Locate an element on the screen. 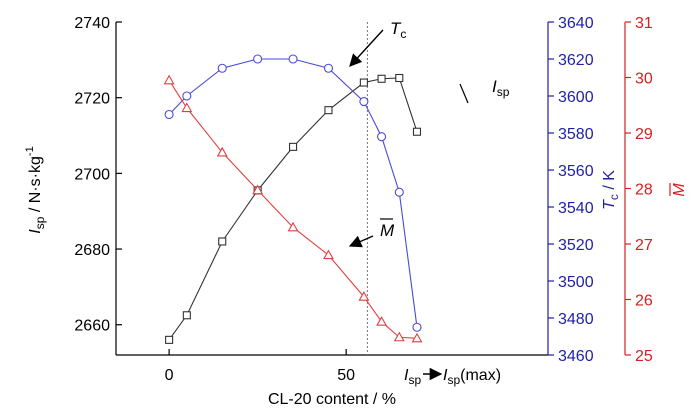 This screenshot has width=700, height=415. m-axis-title: M is located at coordinates (678, 190).